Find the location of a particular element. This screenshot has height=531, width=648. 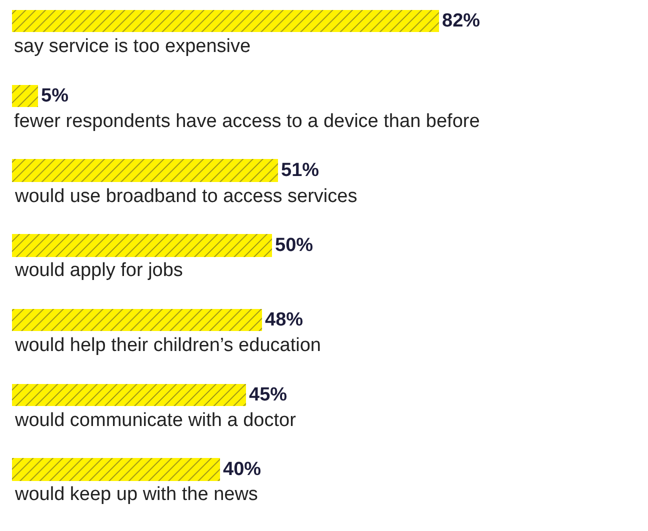

y-tick-label: say service is too expensive is located at coordinates (132, 46).